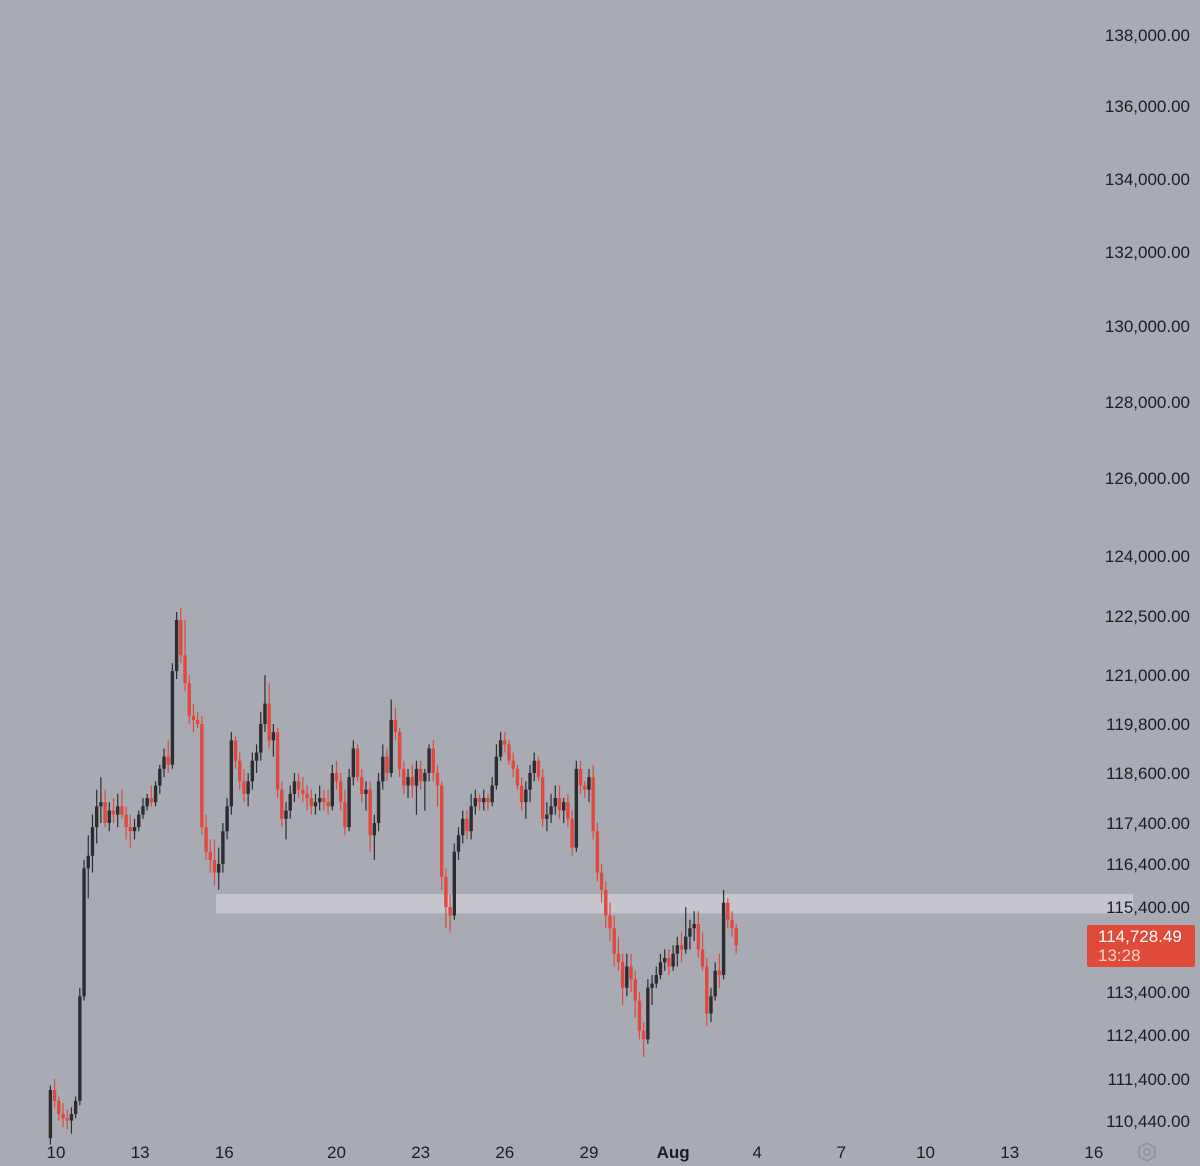 The image size is (1200, 1166). What do you see at coordinates (1148, 907) in the screenshot?
I see `y-tick-label: 115,400.00` at bounding box center [1148, 907].